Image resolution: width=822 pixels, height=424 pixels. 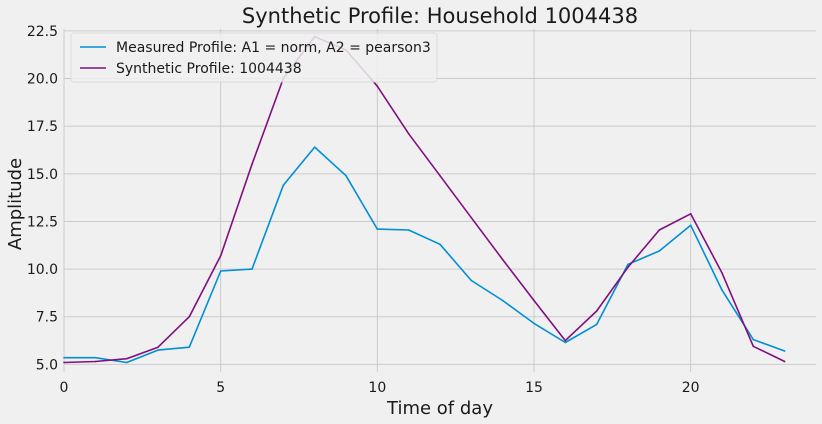 What do you see at coordinates (42, 32) in the screenshot?
I see `y-tick-label: 22.5` at bounding box center [42, 32].